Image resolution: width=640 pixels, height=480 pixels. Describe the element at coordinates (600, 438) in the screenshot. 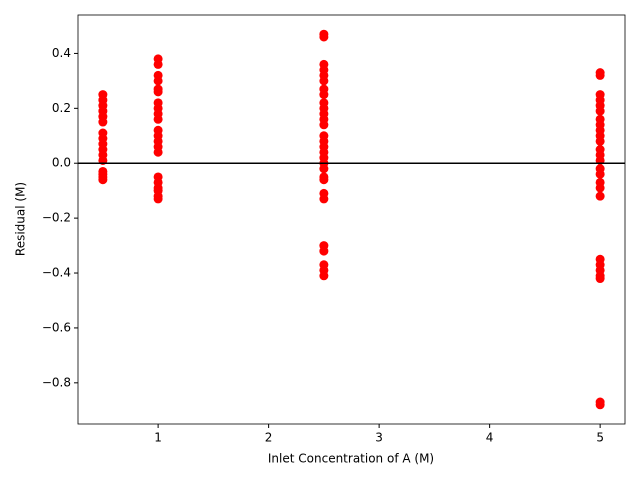

I see `x-tick-label: 5` at that location.